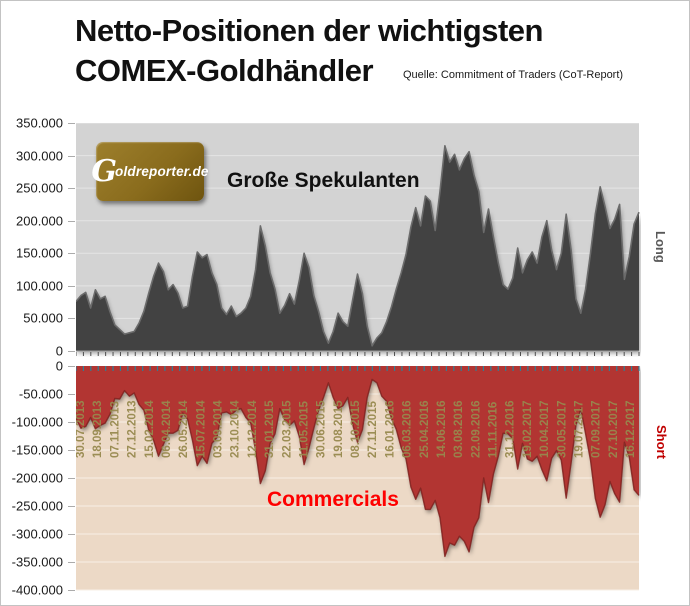  Describe the element at coordinates (309, 30) in the screenshot. I see `chart-title-line1: Netto-Positionen der wichtigsten` at that location.